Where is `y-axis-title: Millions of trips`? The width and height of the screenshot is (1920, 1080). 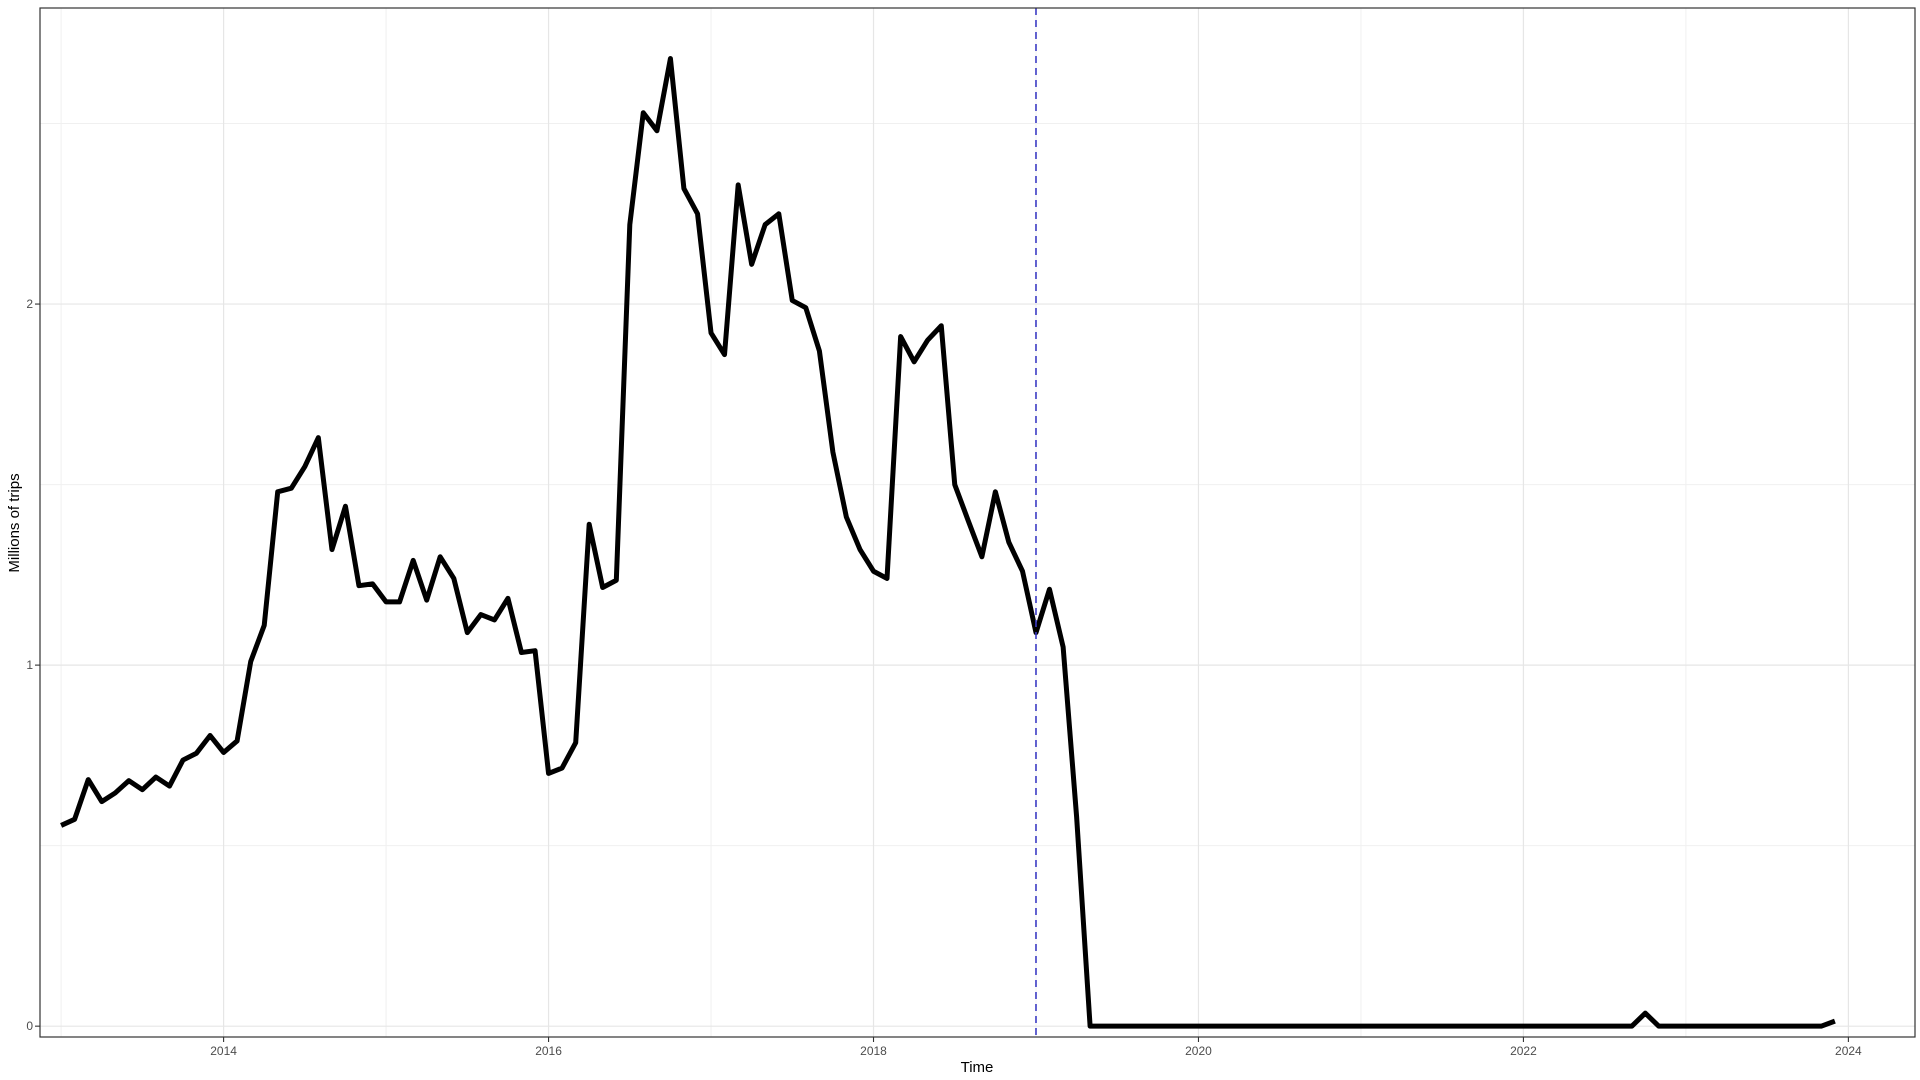
y-axis-title: Millions of trips is located at coordinates (14, 522).